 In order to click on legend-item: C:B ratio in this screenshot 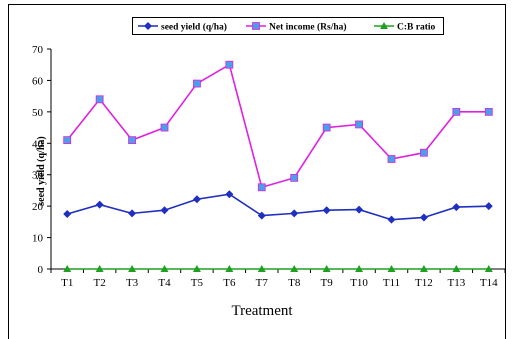, I will do `click(405, 27)`.